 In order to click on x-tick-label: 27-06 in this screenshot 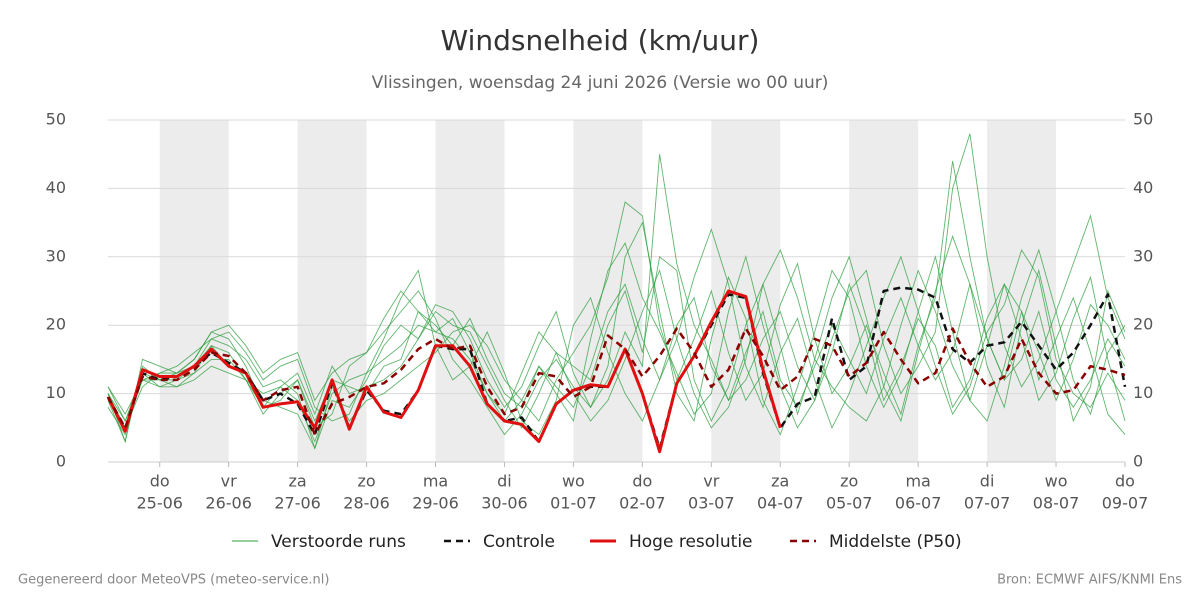, I will do `click(297, 503)`.